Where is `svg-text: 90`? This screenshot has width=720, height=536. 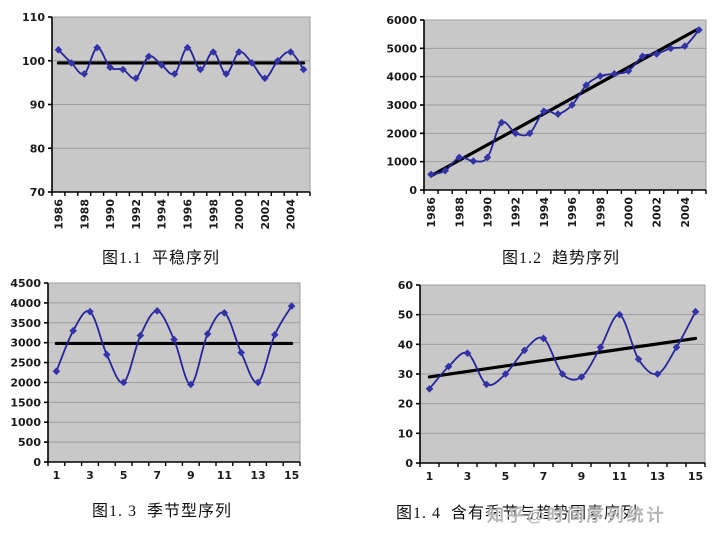
svg-text: 90 is located at coordinates (38, 105).